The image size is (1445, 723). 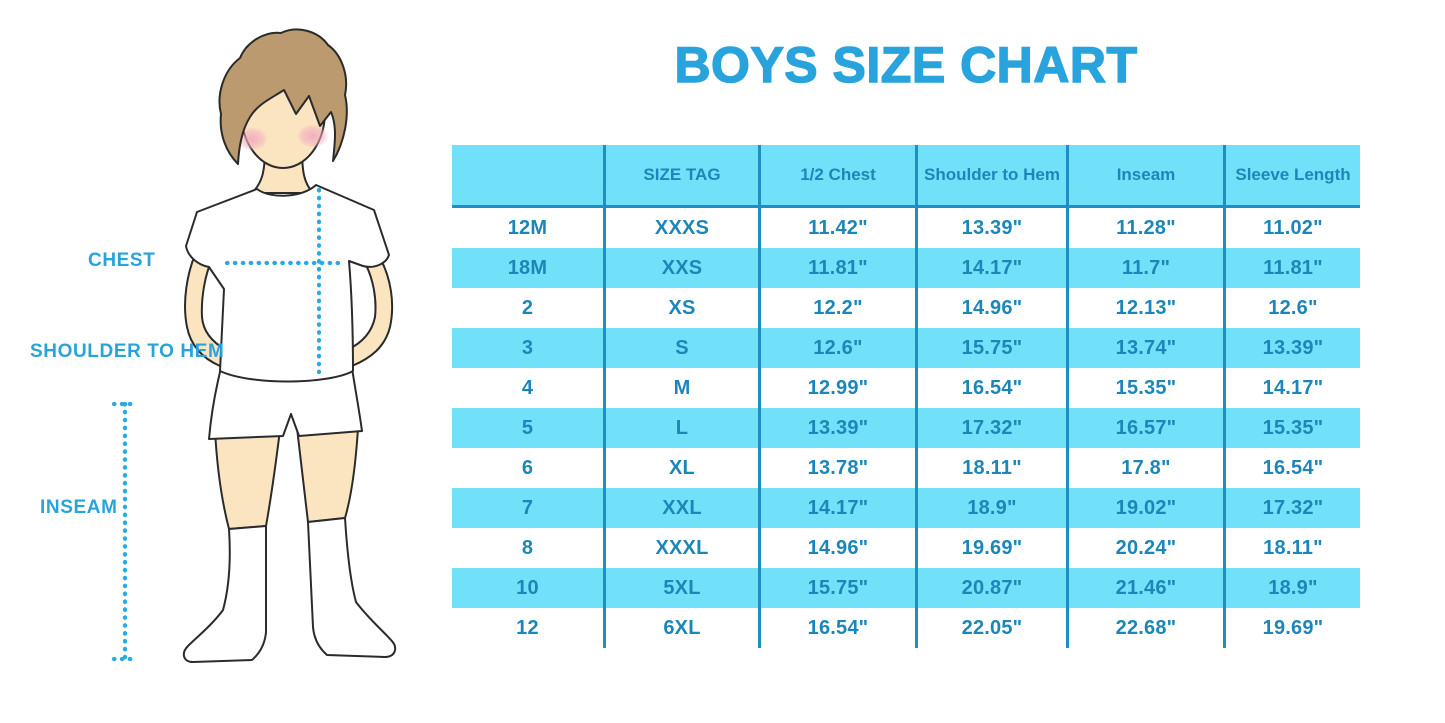 I want to click on table-cell: 20.24", so click(x=1144, y=548).